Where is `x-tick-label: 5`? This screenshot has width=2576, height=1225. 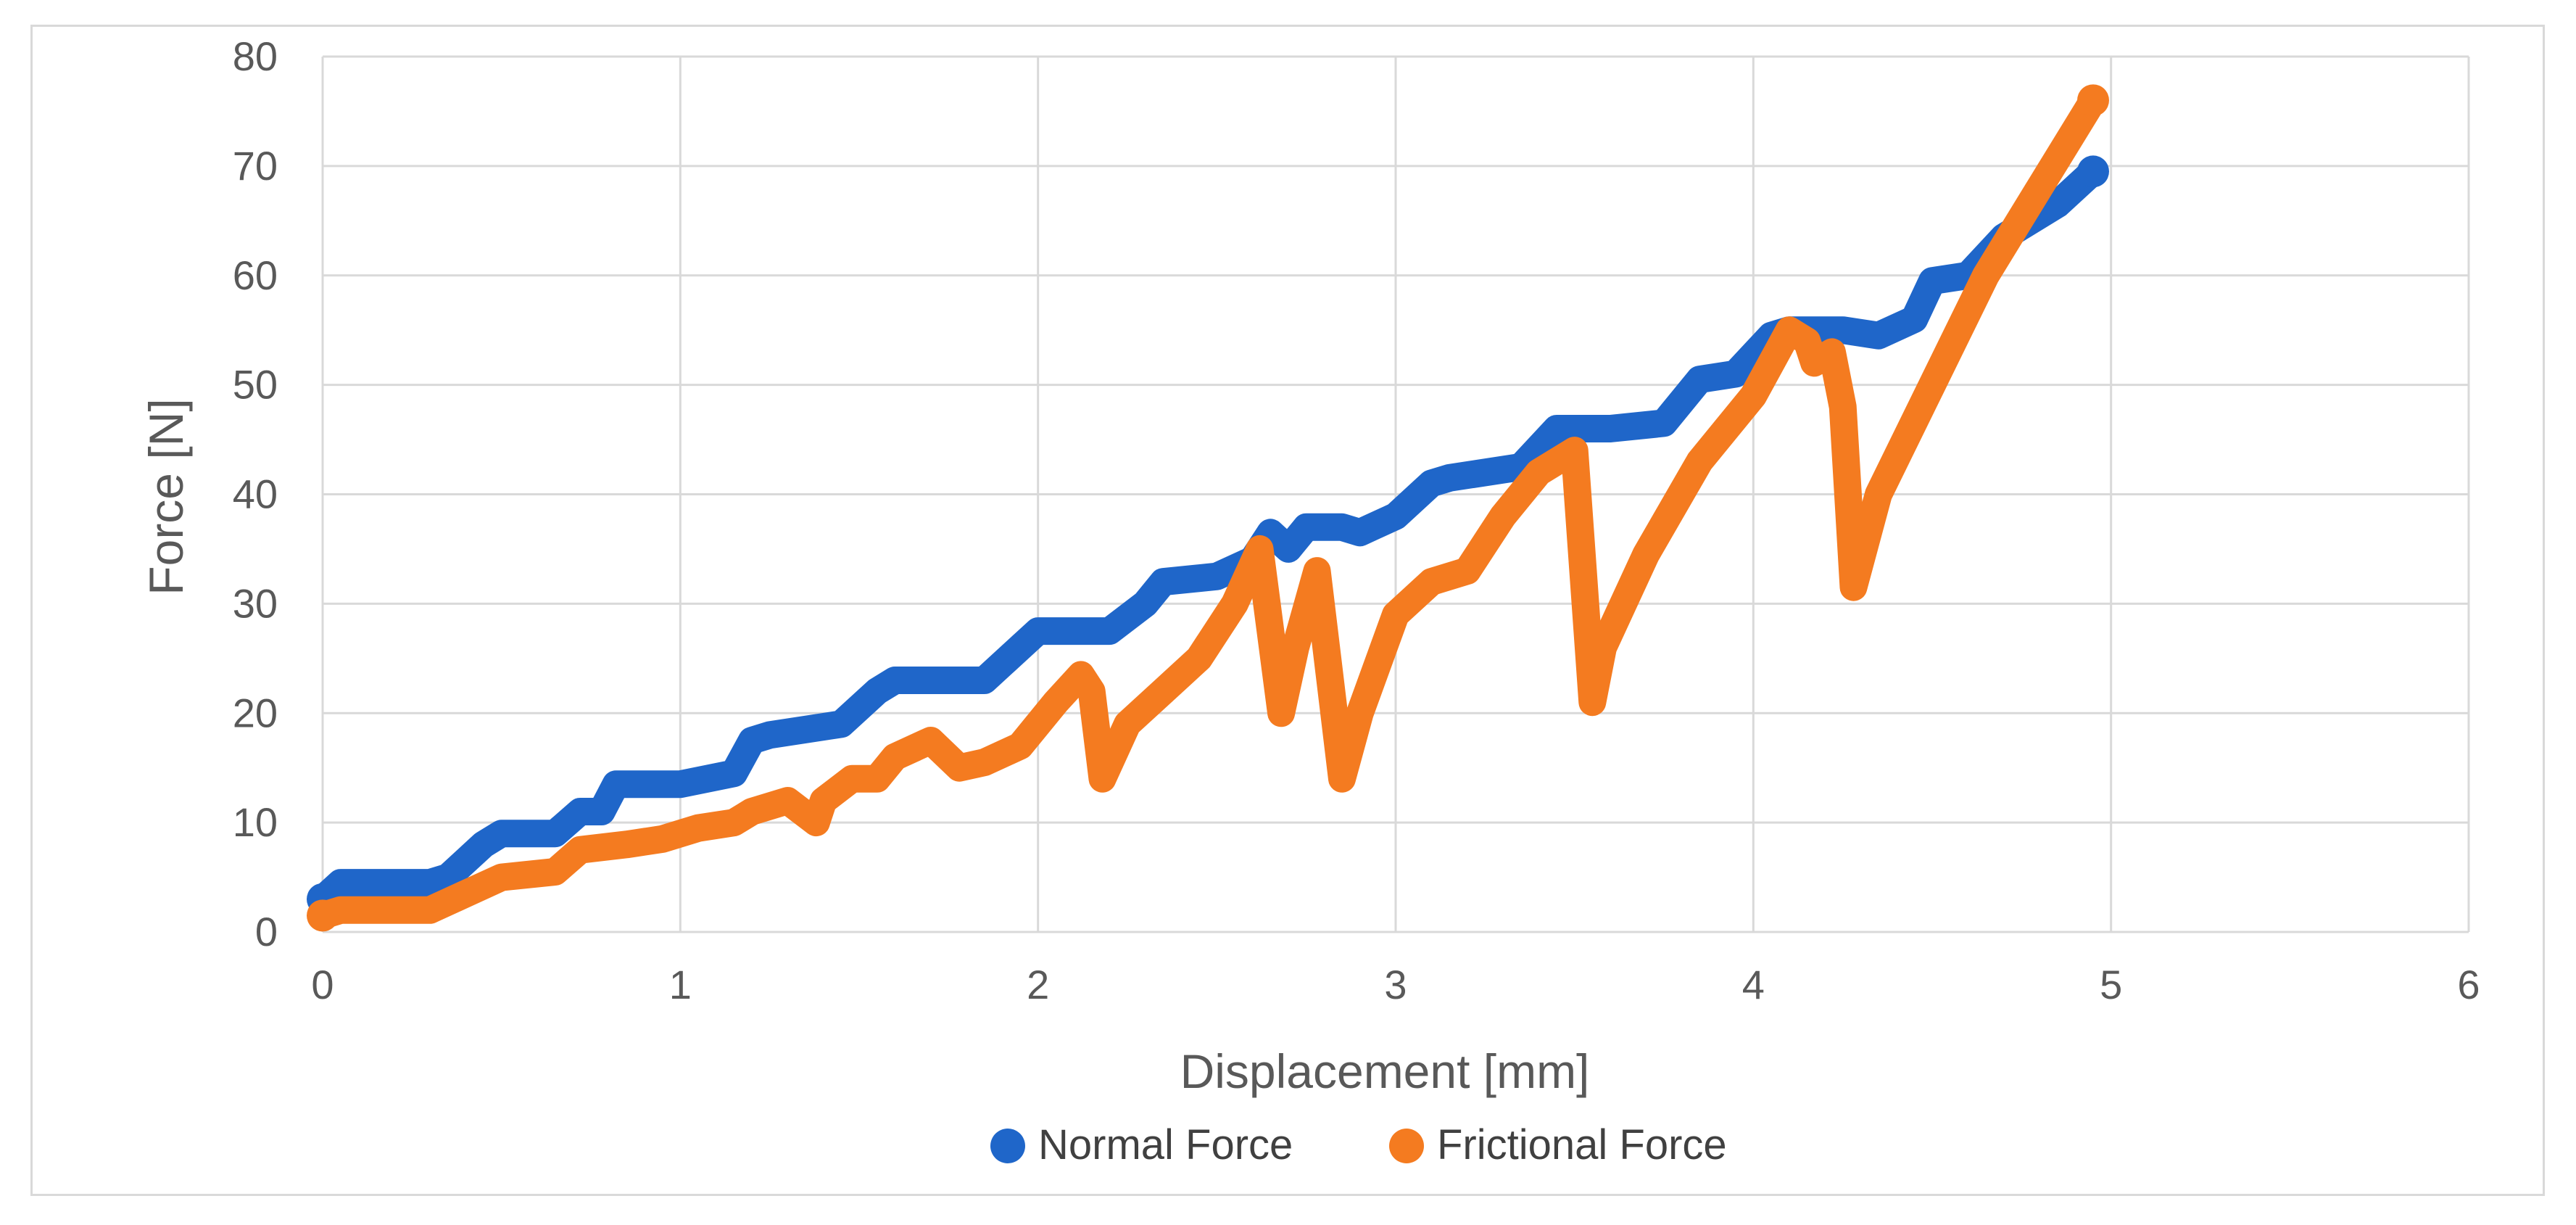
x-tick-label: 5 is located at coordinates (2111, 984).